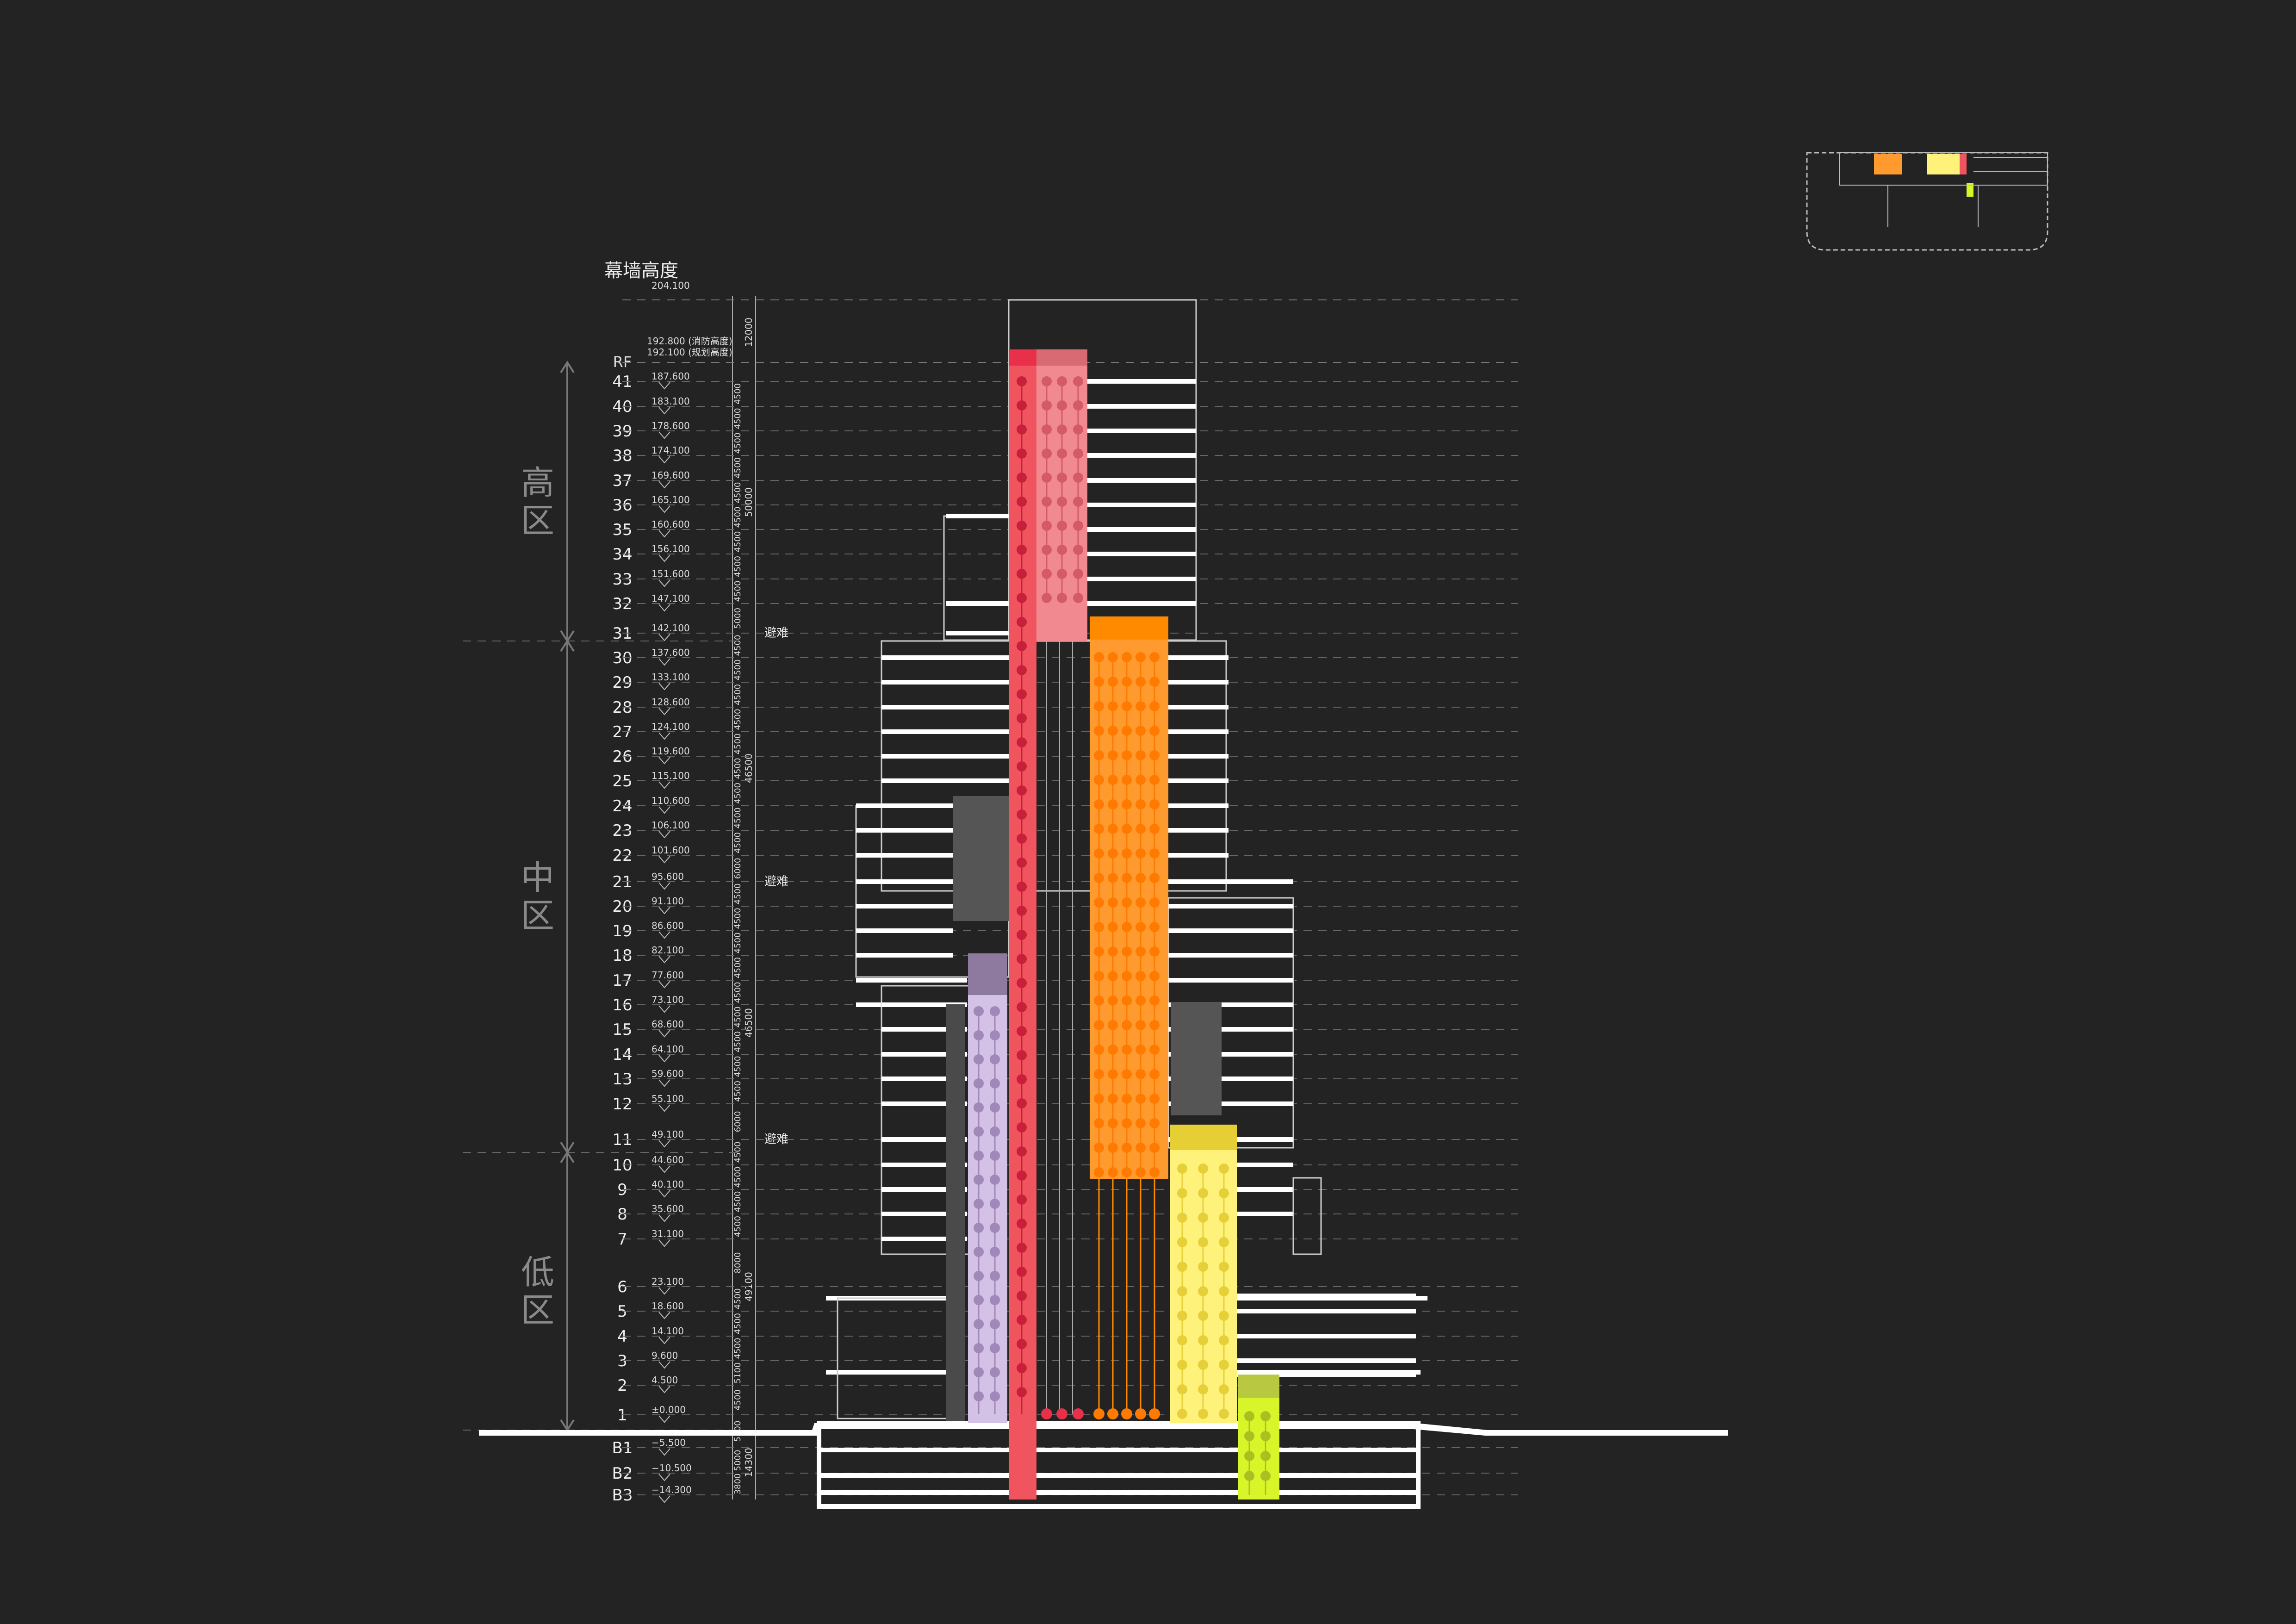 Image resolution: width=2296 pixels, height=1624 pixels. What do you see at coordinates (671, 450) in the screenshot?
I see `floor-elevation: 174.100` at bounding box center [671, 450].